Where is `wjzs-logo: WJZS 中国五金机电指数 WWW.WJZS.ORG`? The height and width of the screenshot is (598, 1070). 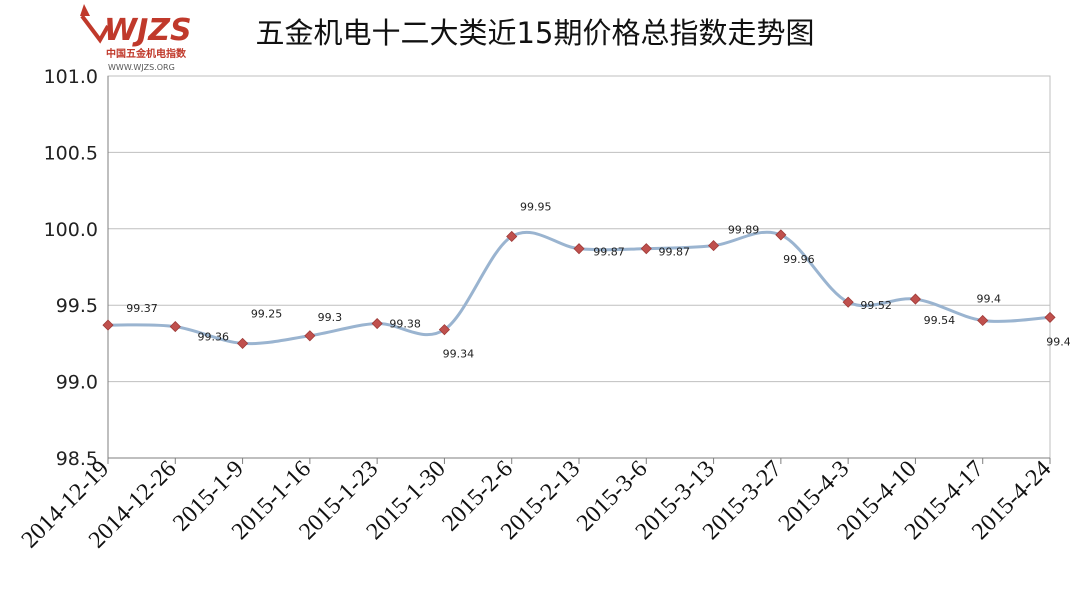 wjzs-logo: WJZS 中国五金机电指数 WWW.WJZS.ORG is located at coordinates (140, 37).